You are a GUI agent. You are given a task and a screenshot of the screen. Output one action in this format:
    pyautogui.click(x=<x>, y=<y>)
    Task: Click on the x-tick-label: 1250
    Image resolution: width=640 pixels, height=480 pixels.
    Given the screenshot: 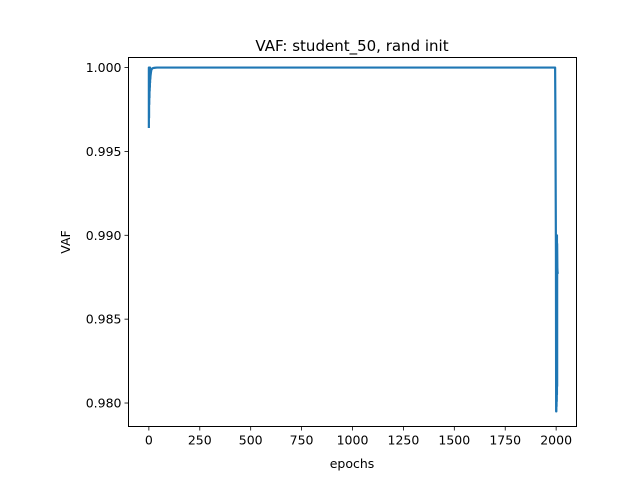 What is the action you would take?
    pyautogui.click(x=404, y=440)
    